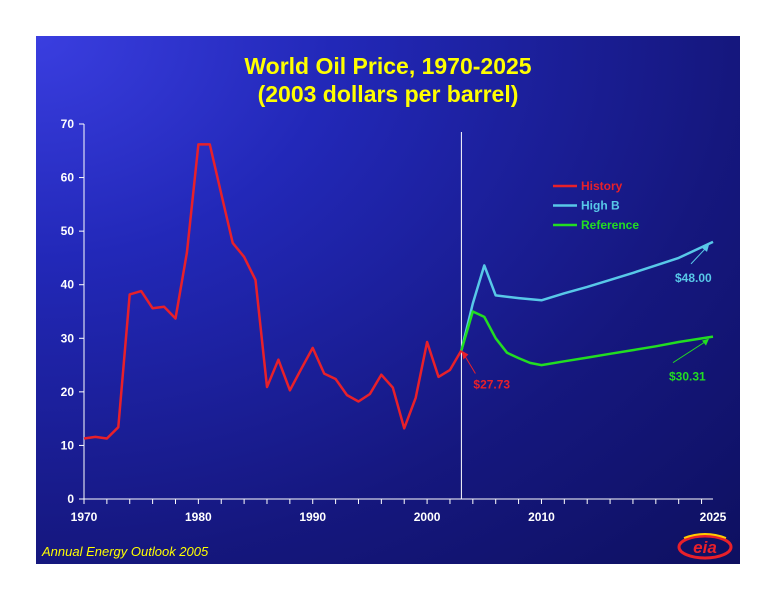 This screenshot has width=776, height=600. I want to click on series-line-high-b, so click(587, 295).